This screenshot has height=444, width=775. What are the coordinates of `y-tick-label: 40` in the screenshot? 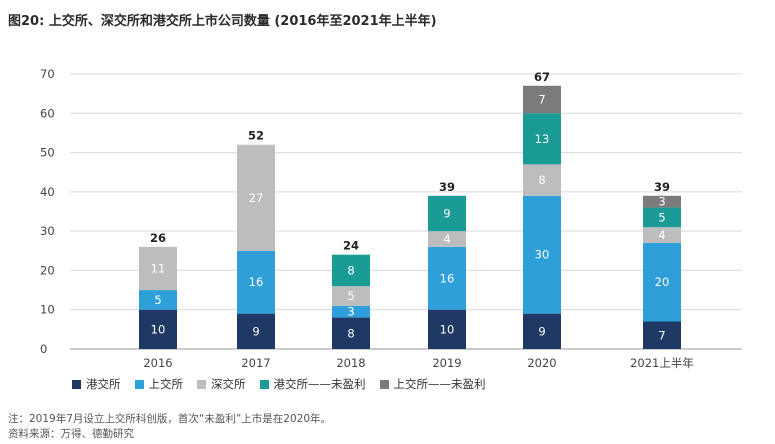 It's located at (47, 192).